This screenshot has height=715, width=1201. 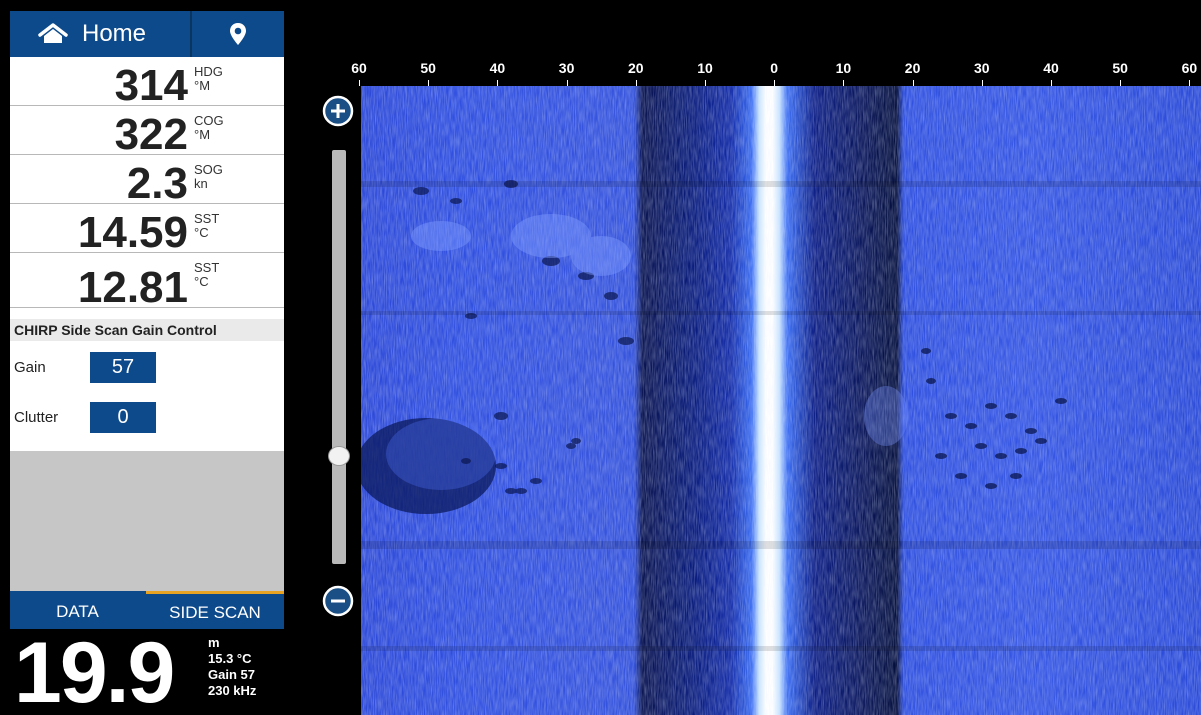 What do you see at coordinates (338, 111) in the screenshot?
I see `plus-circle-icon` at bounding box center [338, 111].